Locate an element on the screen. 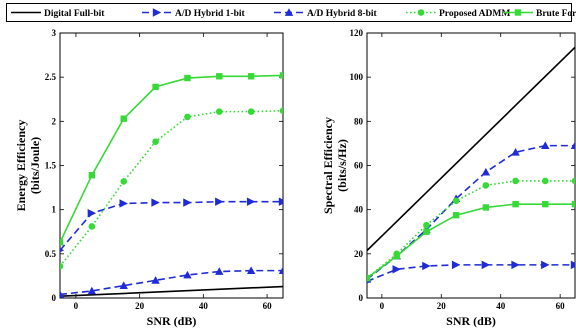 The height and width of the screenshot is (330, 576). legend-marker-brute-force is located at coordinates (518, 12).